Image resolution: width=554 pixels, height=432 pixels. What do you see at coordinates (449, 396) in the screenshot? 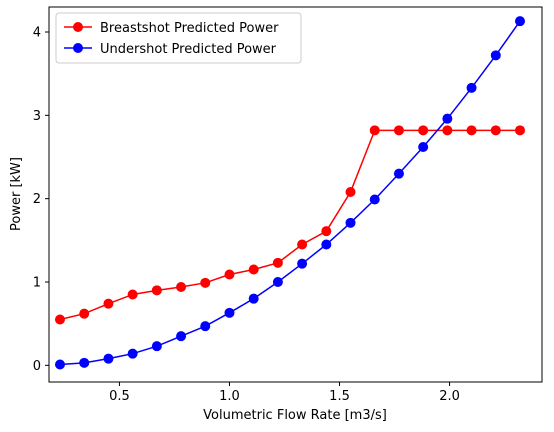
I see `x-tick-label: 2.0` at bounding box center [449, 396].